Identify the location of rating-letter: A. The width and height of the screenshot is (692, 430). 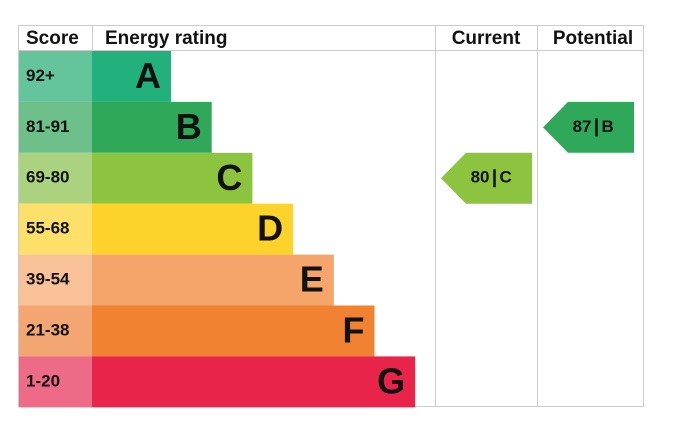
(148, 75).